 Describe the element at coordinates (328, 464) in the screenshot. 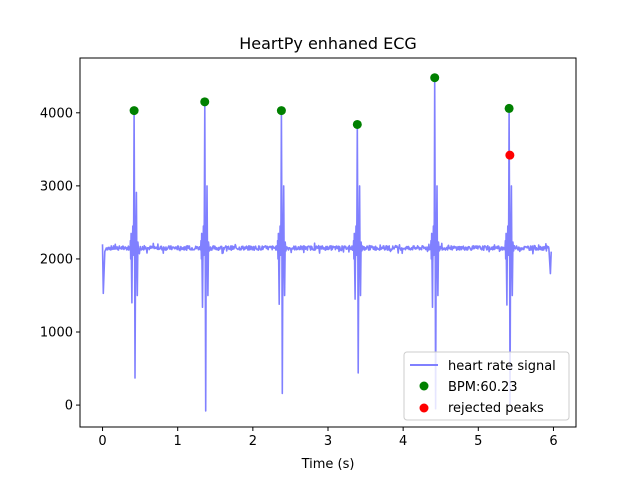

I see `x-axis-label: Time (s)` at that location.